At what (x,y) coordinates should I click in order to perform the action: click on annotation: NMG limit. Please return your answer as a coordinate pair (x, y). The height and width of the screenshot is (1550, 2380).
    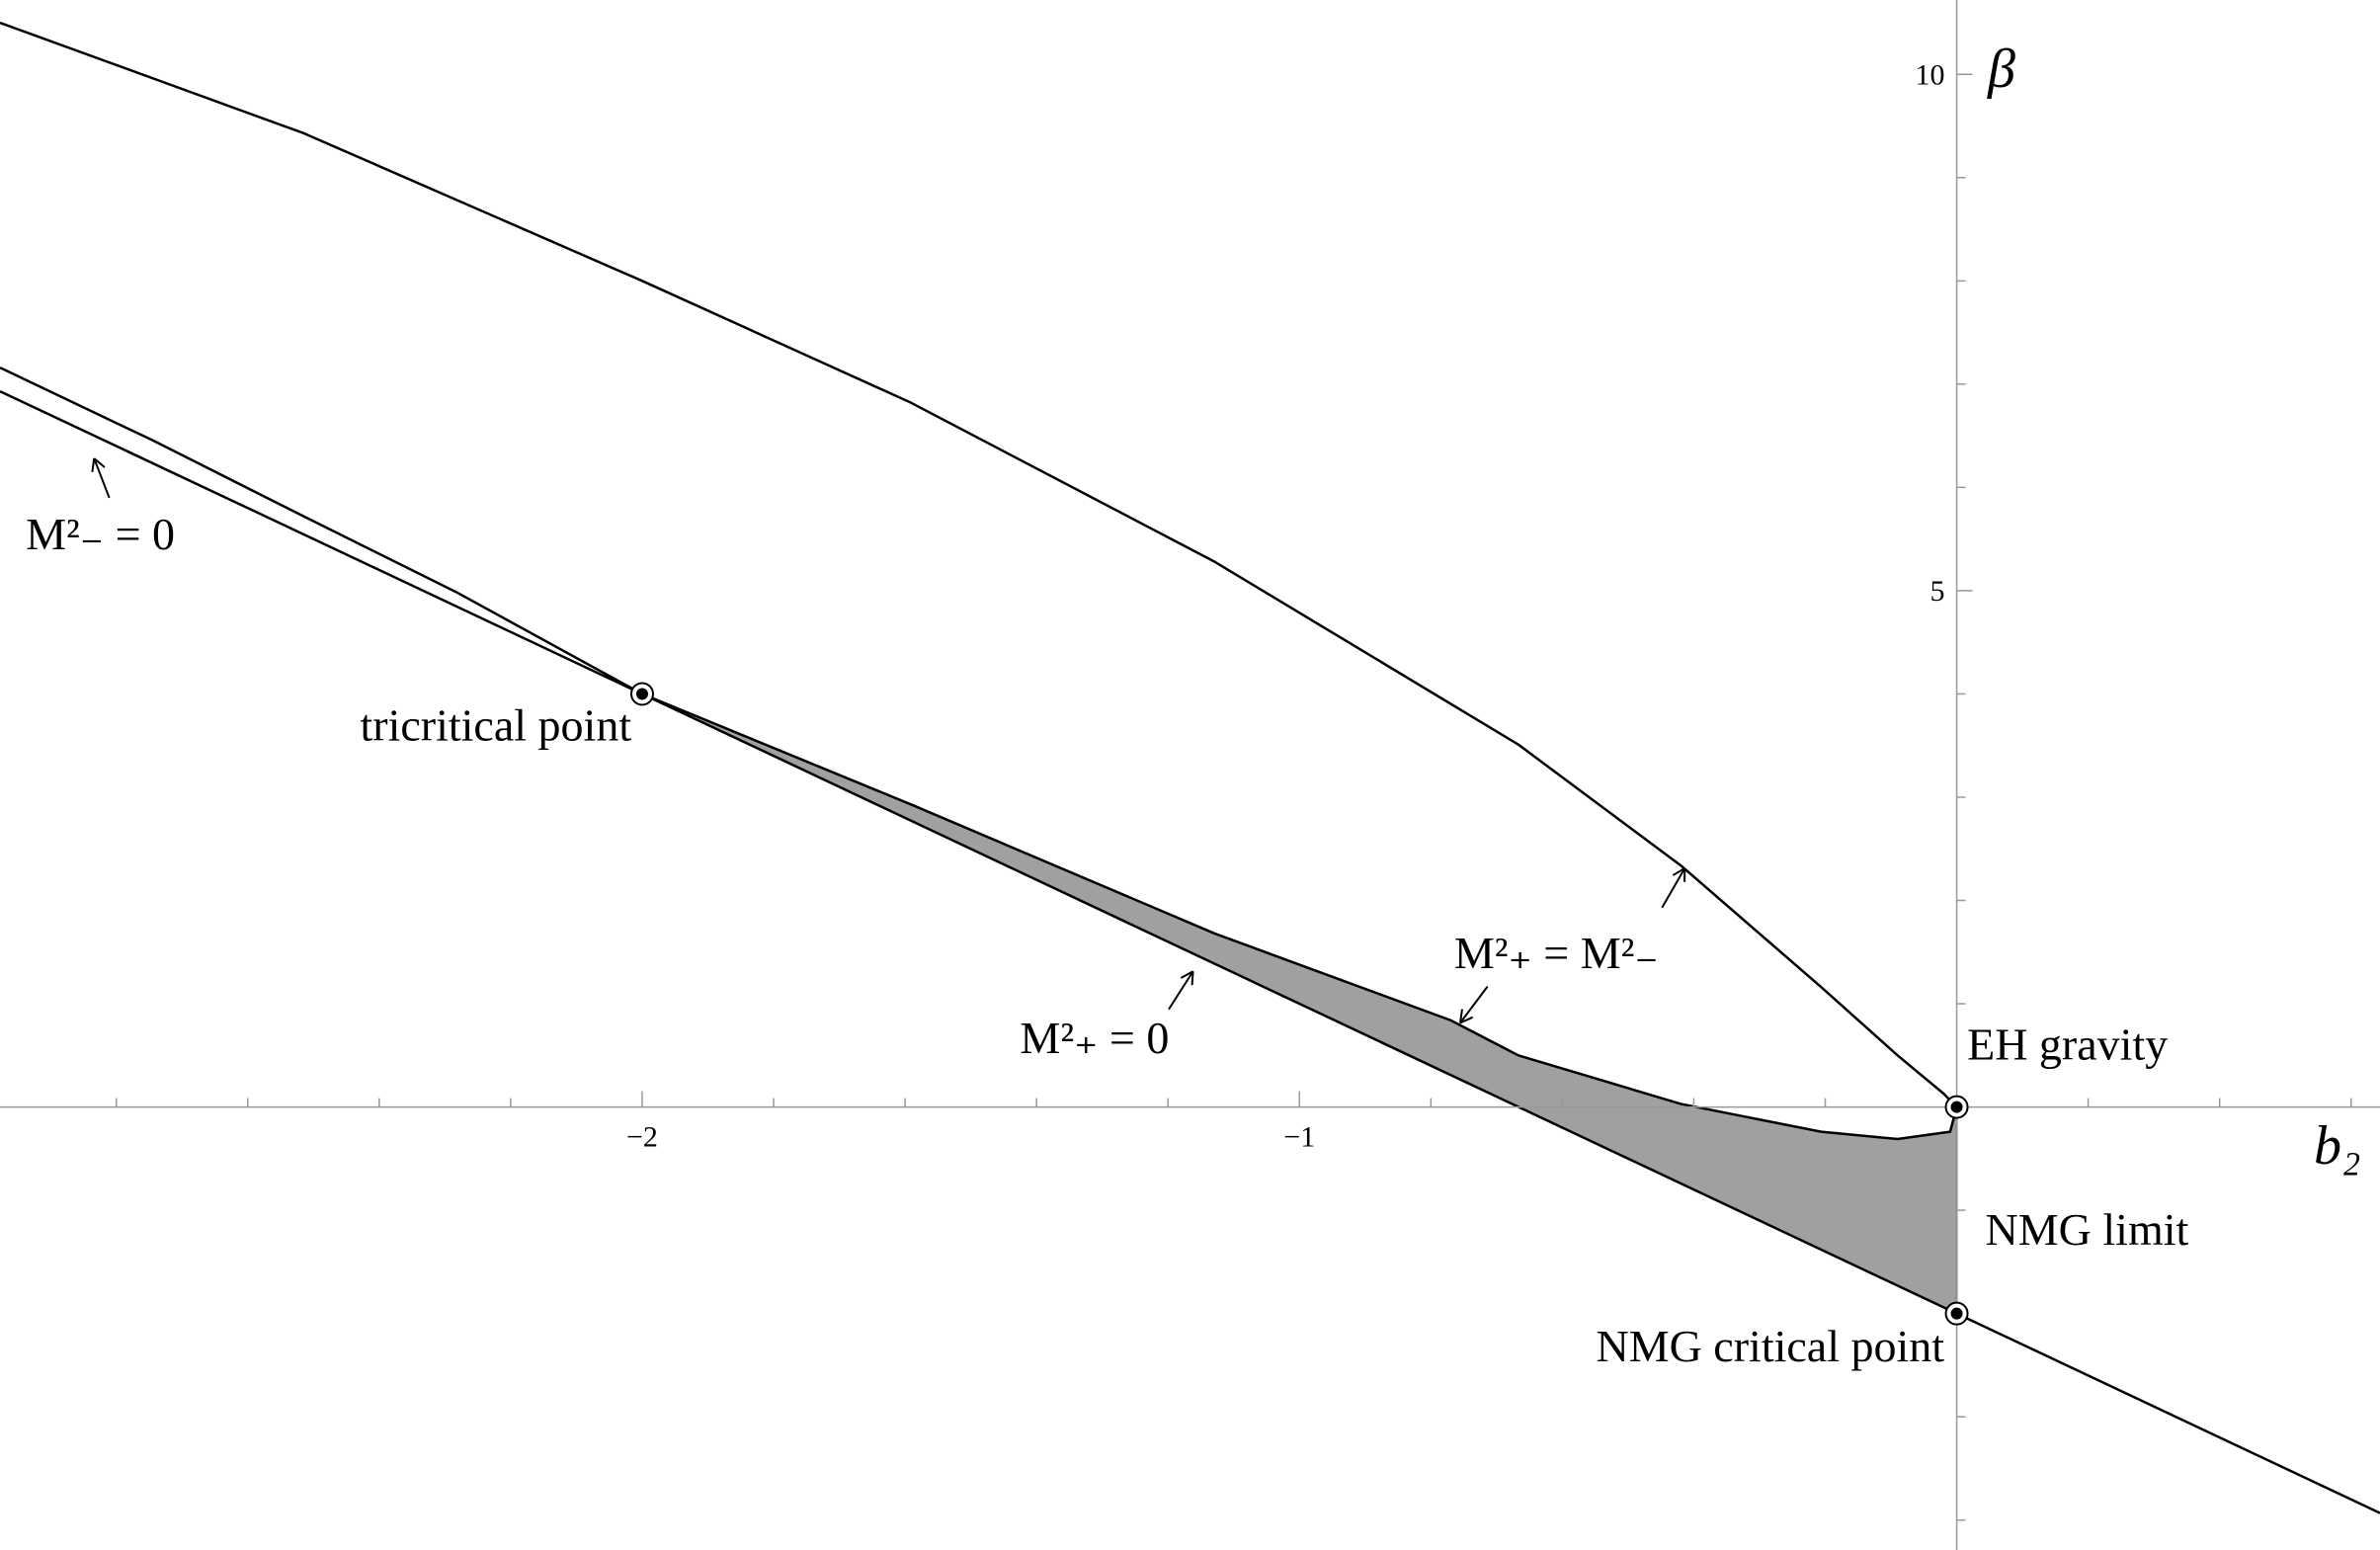
    Looking at the image, I should click on (2087, 1229).